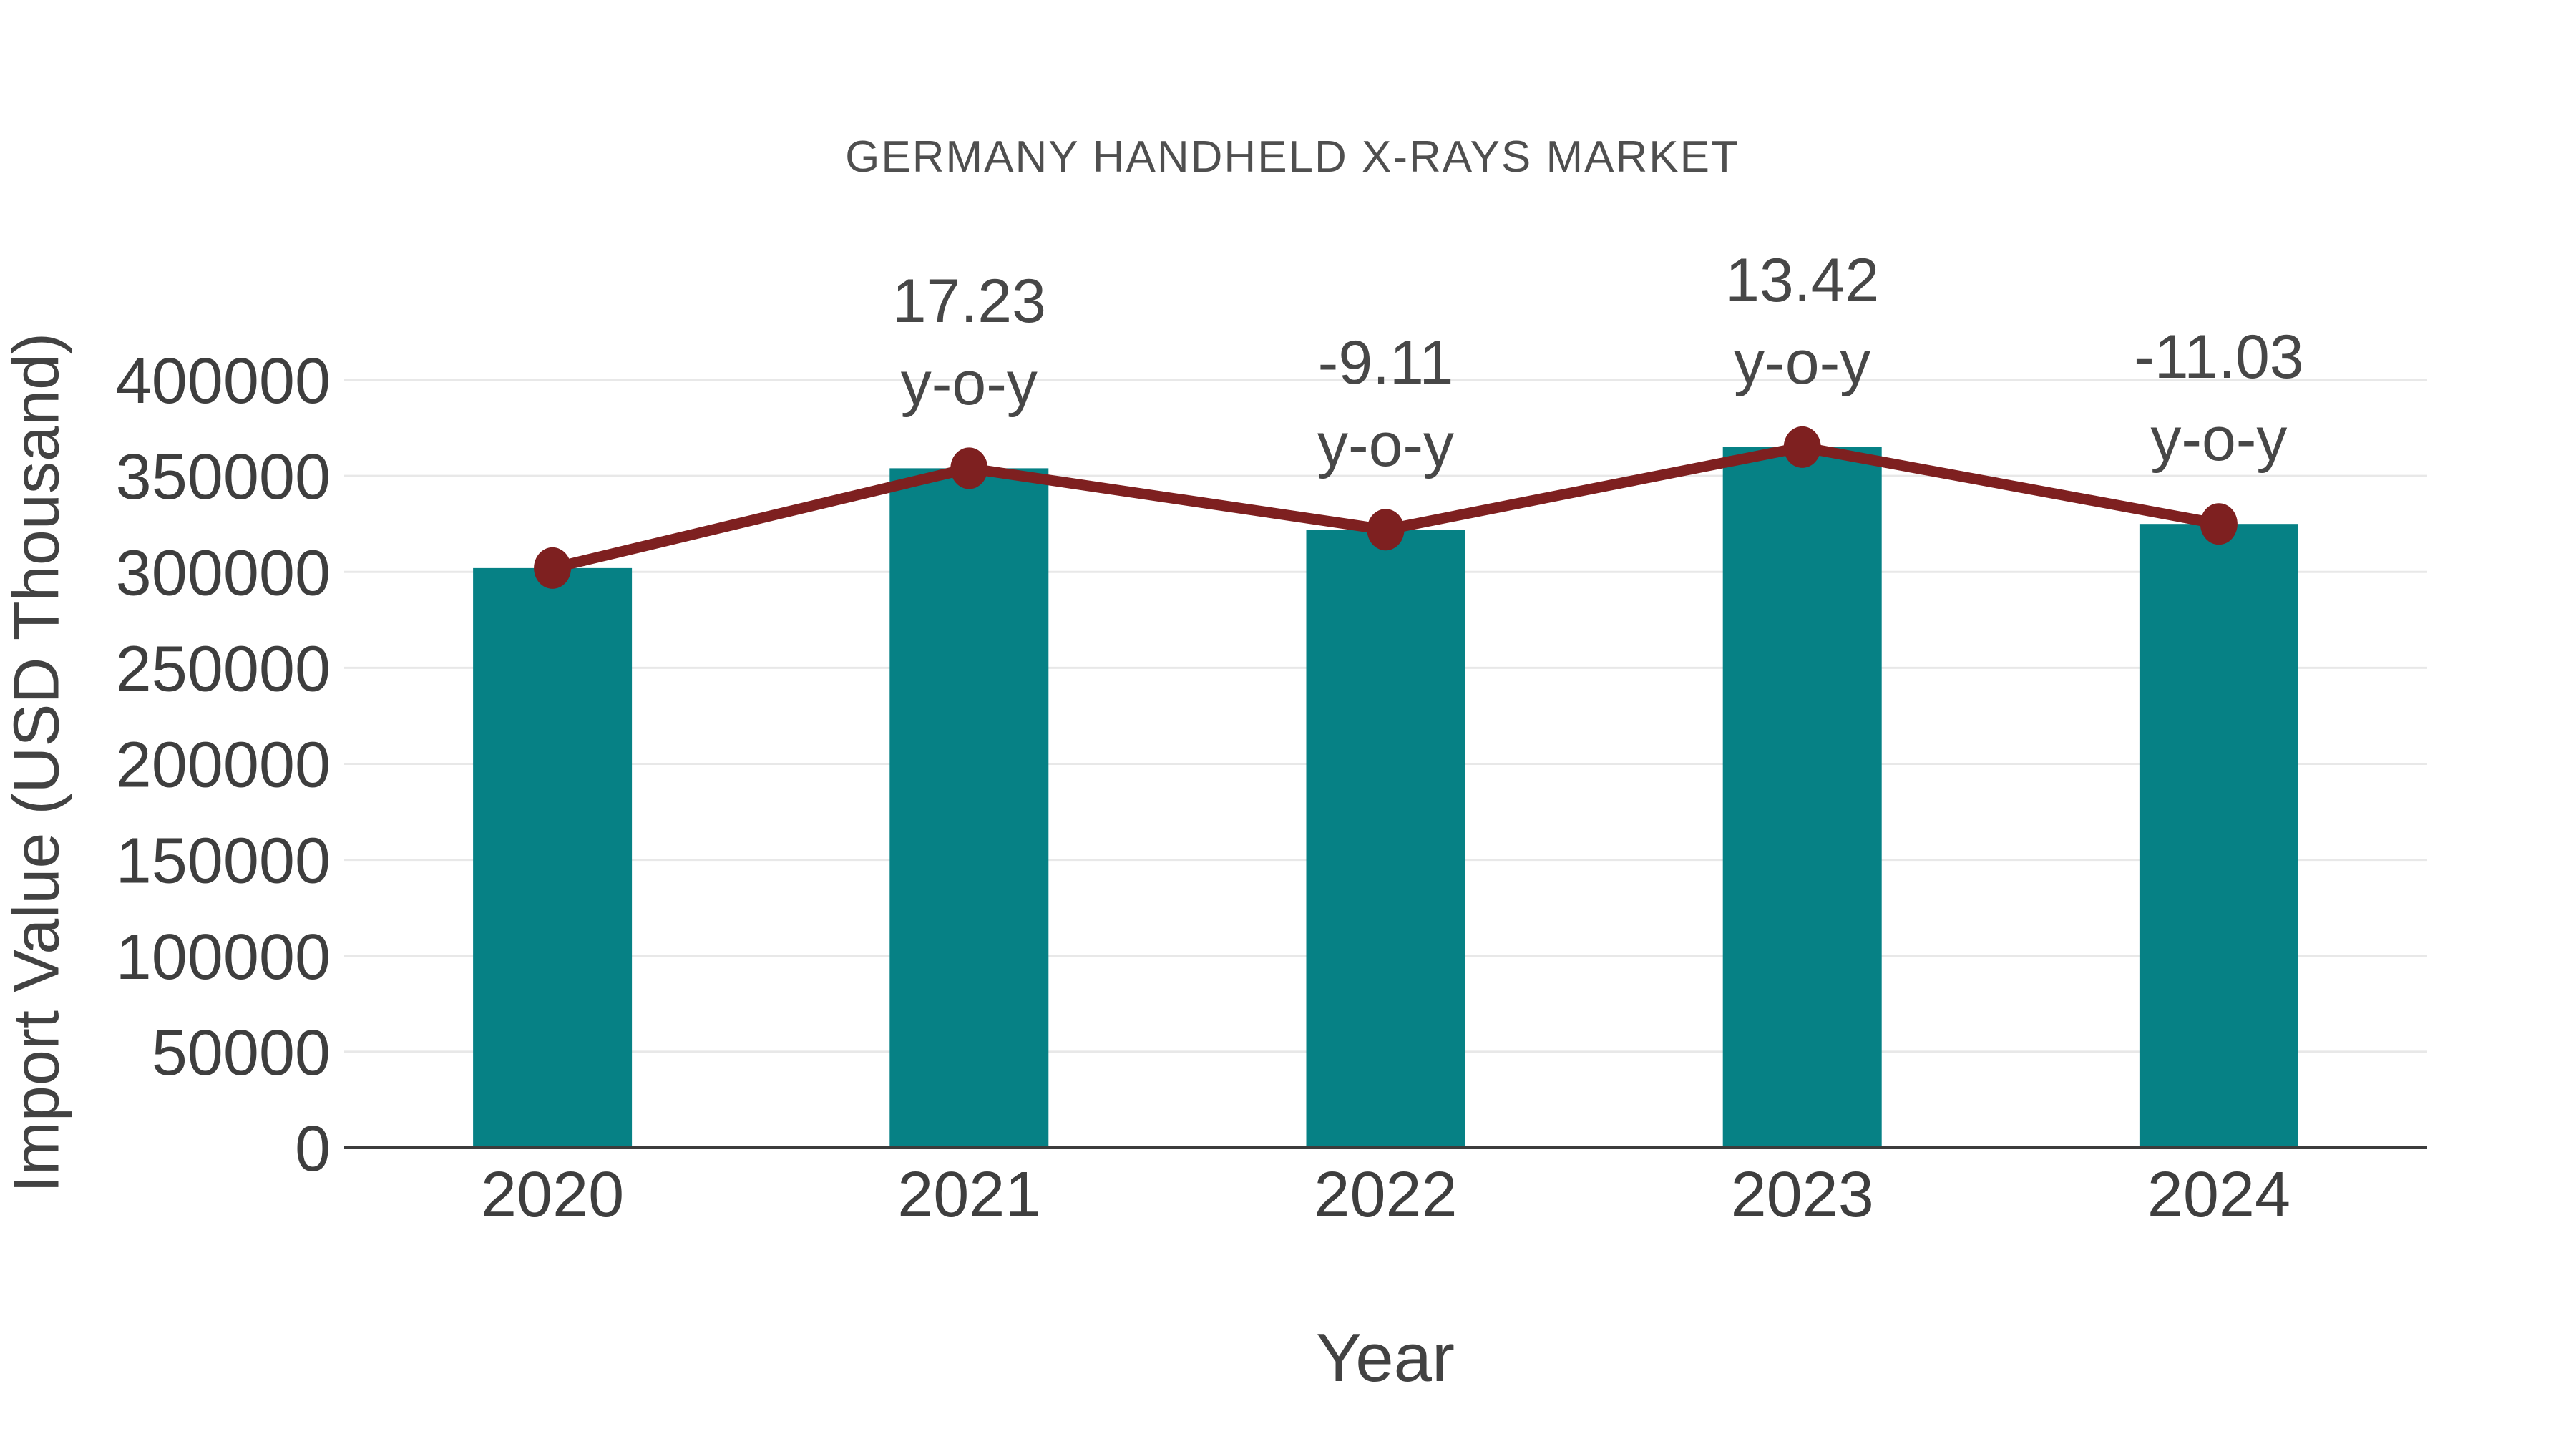  Describe the element at coordinates (223, 573) in the screenshot. I see `y-tick-label: 300000` at that location.